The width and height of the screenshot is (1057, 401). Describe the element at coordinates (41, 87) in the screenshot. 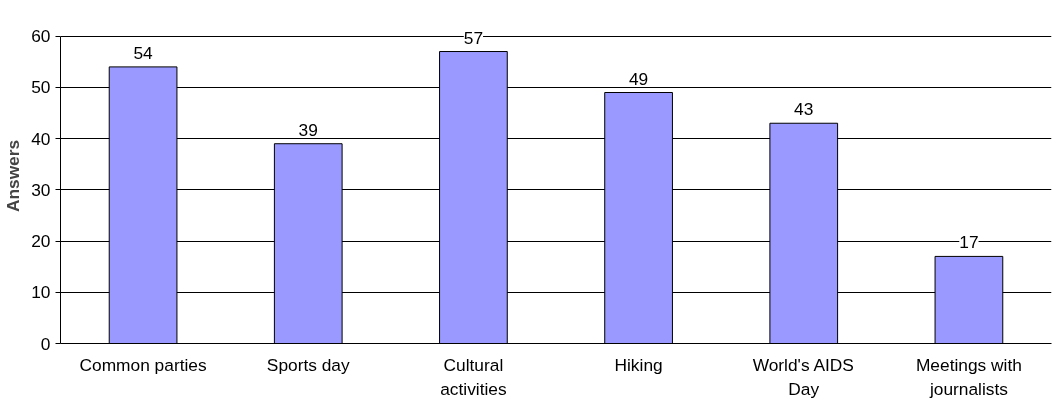

I see `y-tick-label: 50` at that location.